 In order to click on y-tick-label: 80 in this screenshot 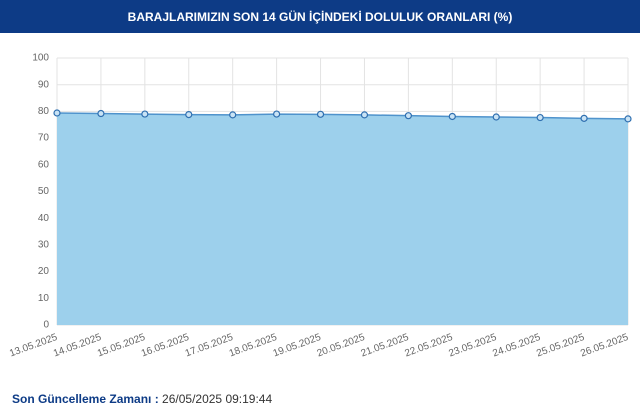, I will do `click(44, 111)`.